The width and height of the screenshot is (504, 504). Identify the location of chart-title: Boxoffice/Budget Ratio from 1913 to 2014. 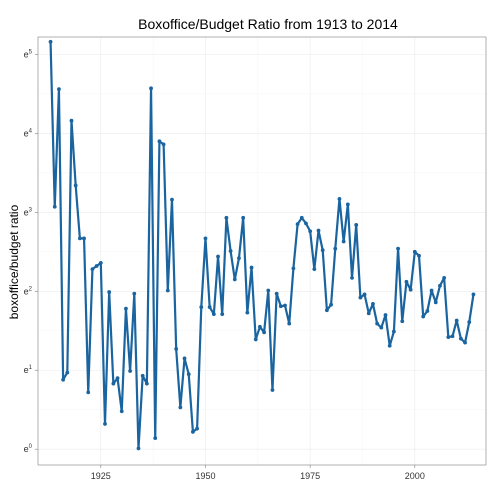
(268, 24).